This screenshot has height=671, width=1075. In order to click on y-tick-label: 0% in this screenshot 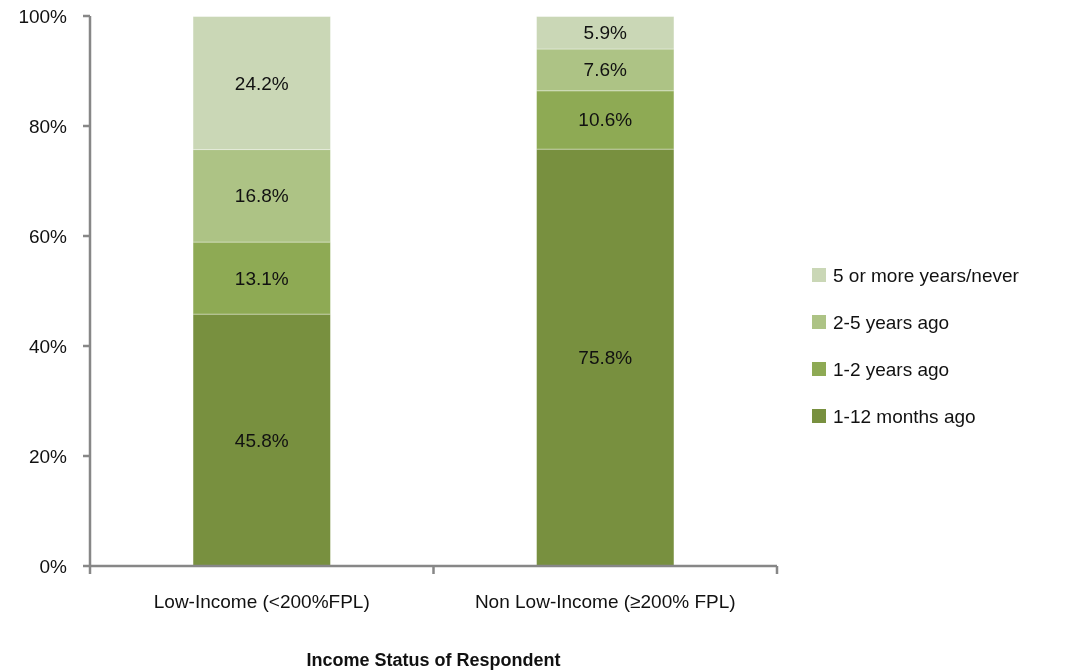, I will do `click(53, 566)`.